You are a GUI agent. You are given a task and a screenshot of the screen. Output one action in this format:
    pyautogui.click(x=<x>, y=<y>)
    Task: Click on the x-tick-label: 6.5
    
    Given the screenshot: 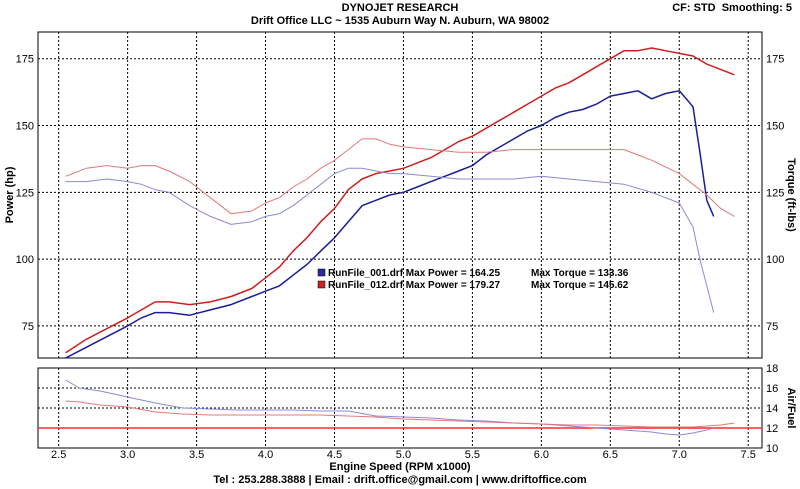 What is the action you would take?
    pyautogui.click(x=610, y=455)
    